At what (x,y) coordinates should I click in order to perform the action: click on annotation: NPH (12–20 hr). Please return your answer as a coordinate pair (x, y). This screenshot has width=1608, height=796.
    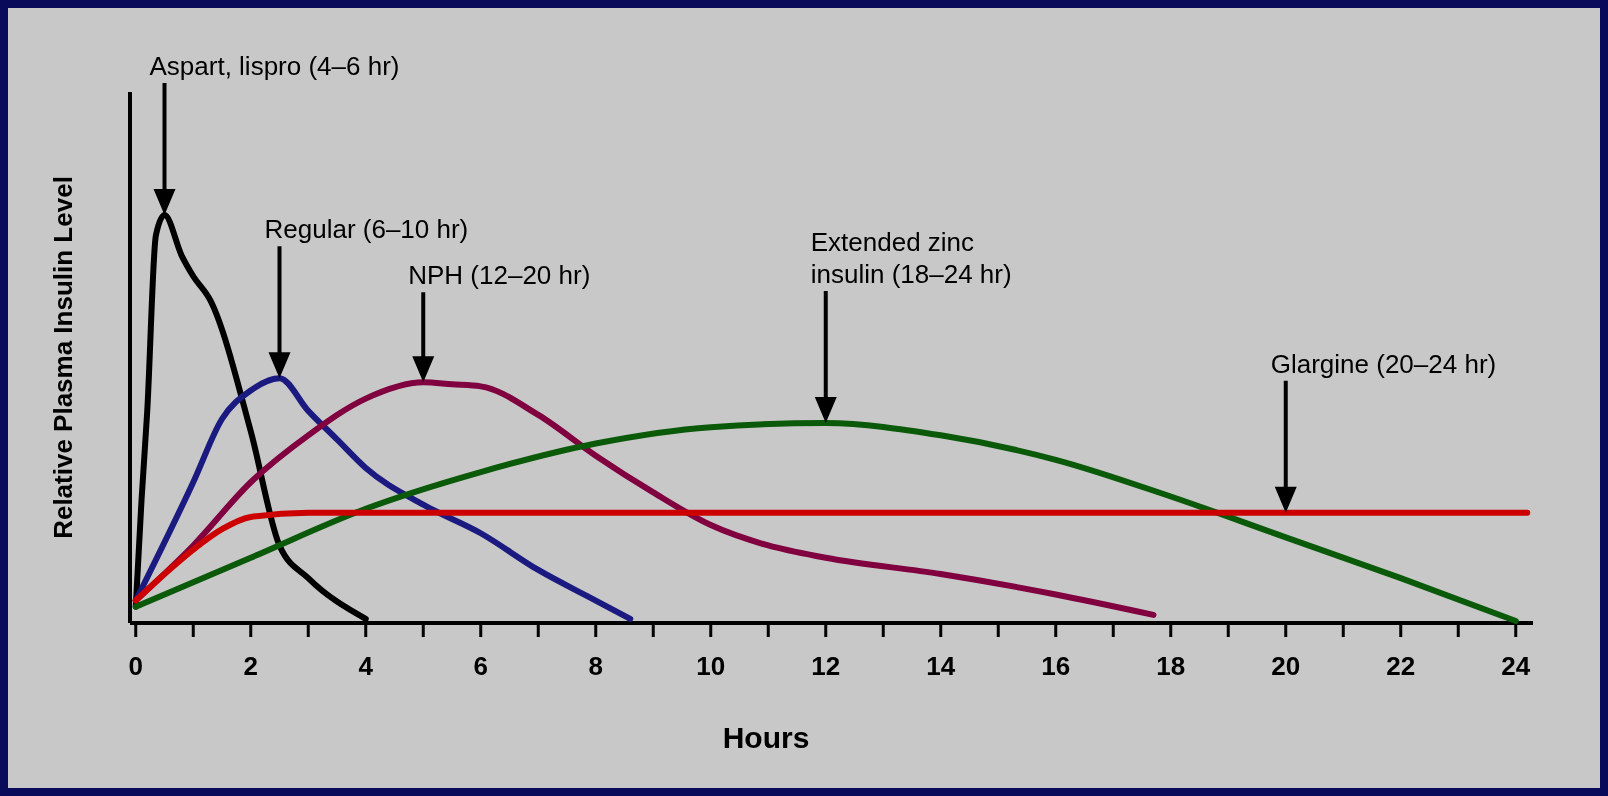
    Looking at the image, I should click on (499, 275).